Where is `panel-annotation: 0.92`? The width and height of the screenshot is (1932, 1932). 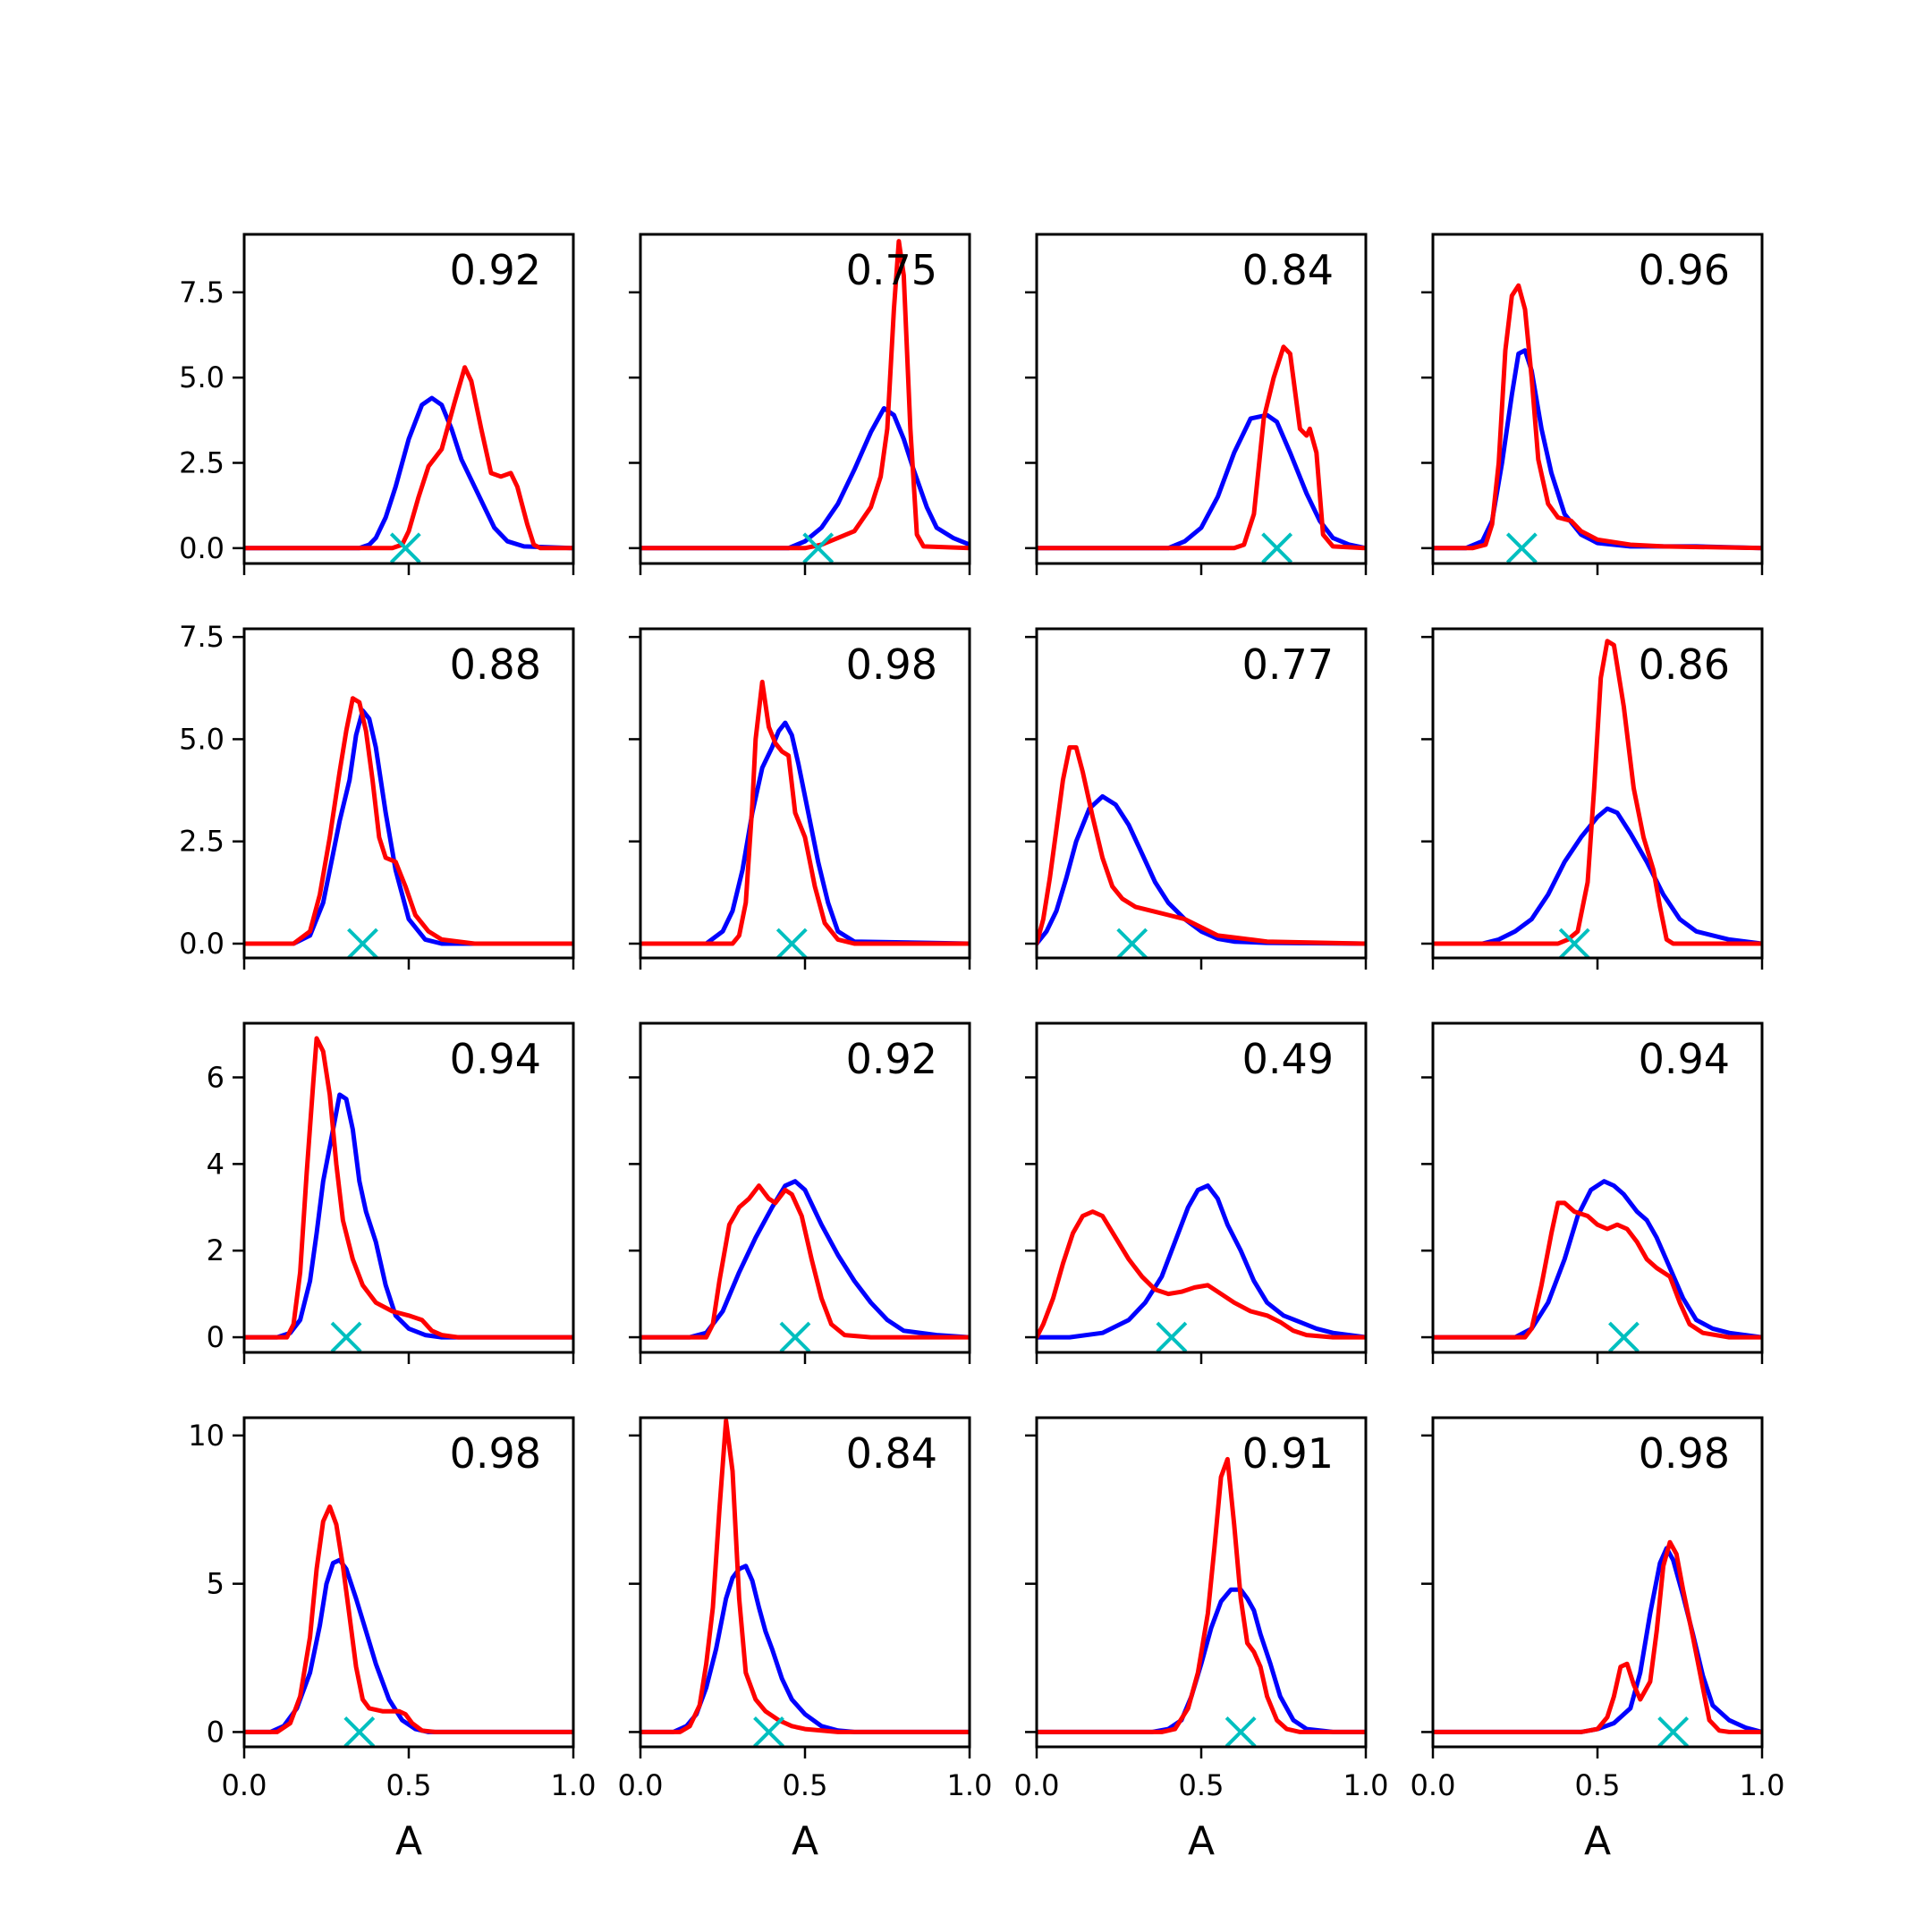
panel-annotation: 0.92 is located at coordinates (891, 1059).